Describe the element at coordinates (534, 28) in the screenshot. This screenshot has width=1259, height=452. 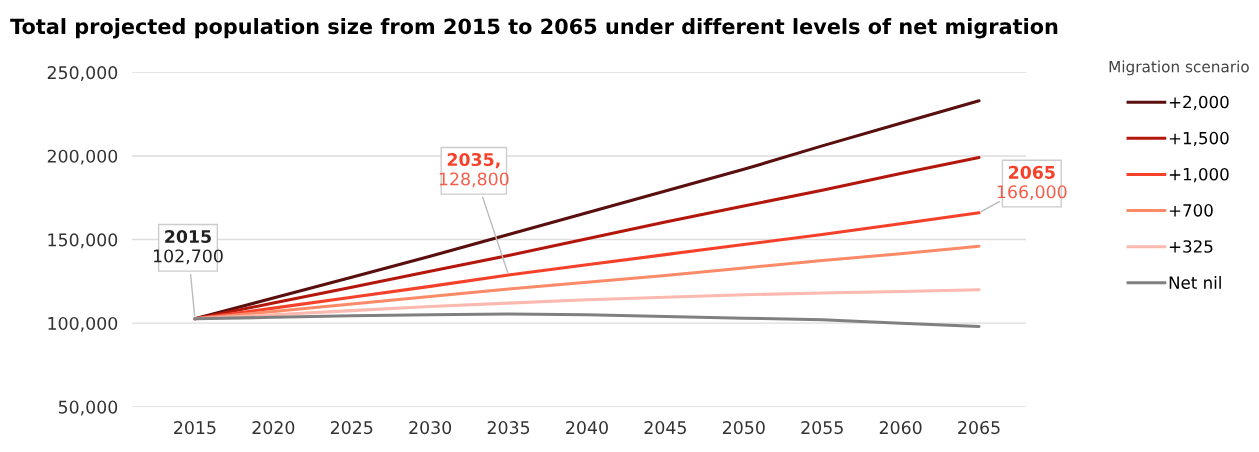
I see `chart-title: Total projected population size from 2015 to 2065 under different levels of net migration` at that location.